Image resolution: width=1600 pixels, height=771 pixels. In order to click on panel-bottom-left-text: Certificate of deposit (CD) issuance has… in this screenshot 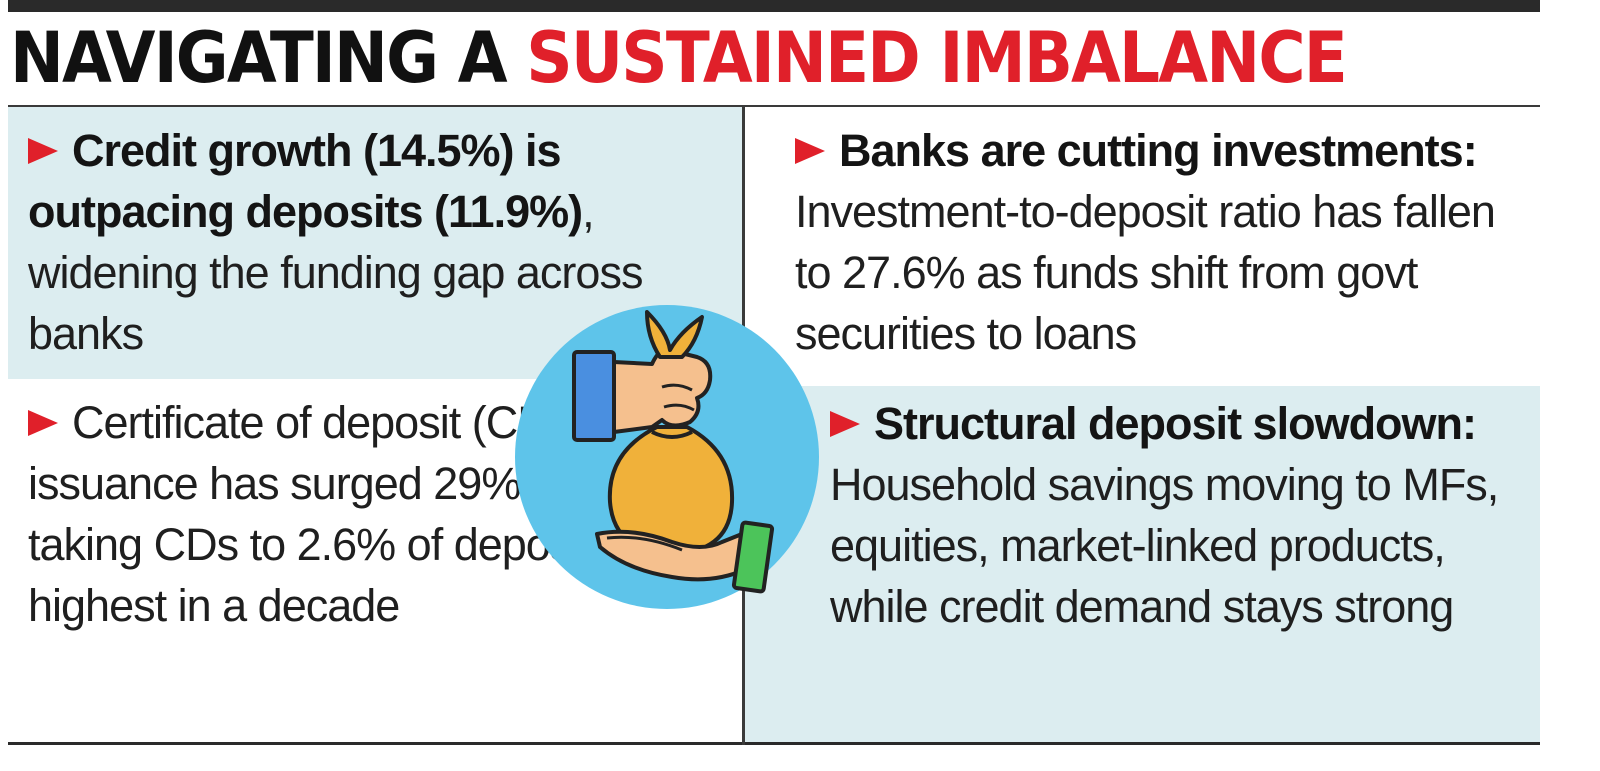, I will do `click(327, 514)`.